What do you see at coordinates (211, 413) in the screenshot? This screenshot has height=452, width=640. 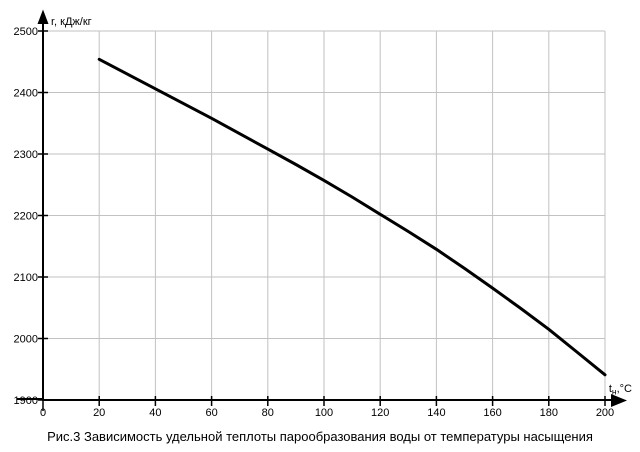 I see `x-tick-label: 60` at bounding box center [211, 413].